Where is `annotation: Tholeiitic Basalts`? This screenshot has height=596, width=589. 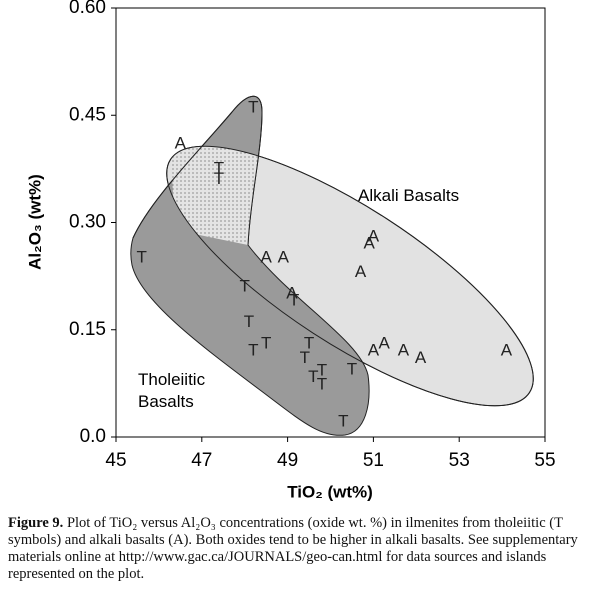
annotation: Tholeiitic Basalts is located at coordinates (172, 390).